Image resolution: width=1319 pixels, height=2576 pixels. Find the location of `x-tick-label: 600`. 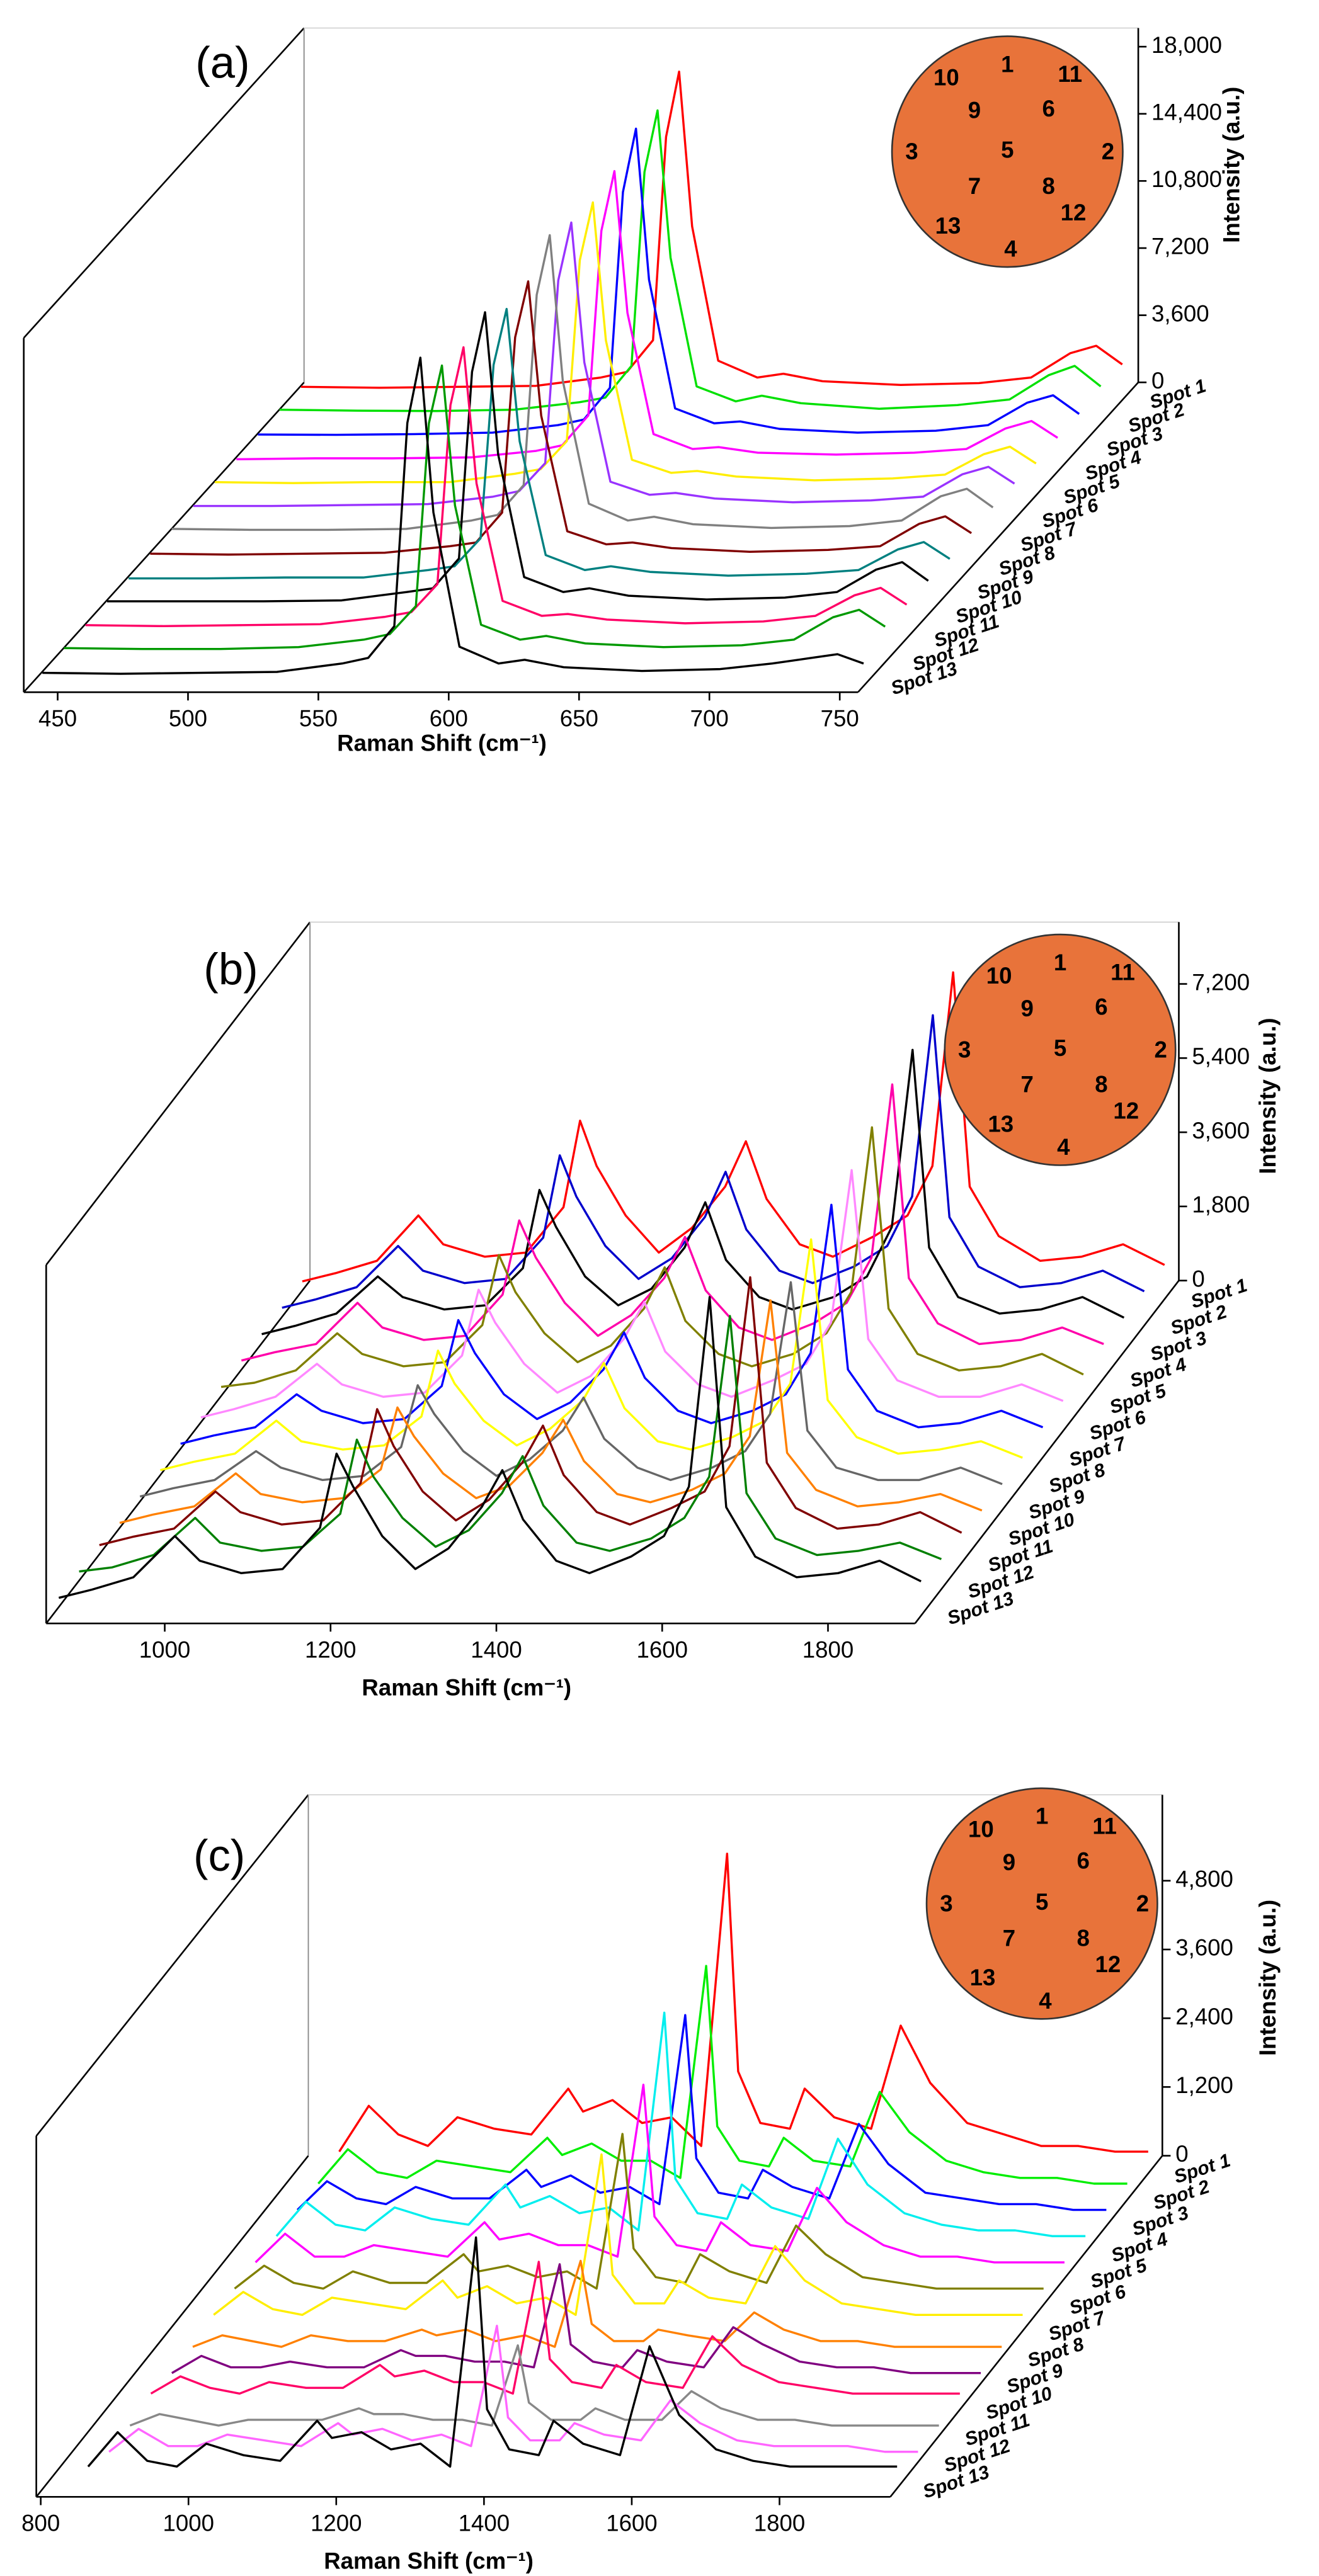

x-tick-label: 600 is located at coordinates (449, 718).